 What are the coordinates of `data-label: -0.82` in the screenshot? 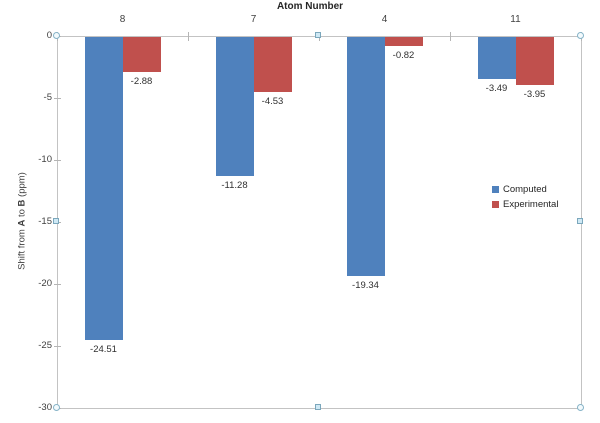 It's located at (403, 56).